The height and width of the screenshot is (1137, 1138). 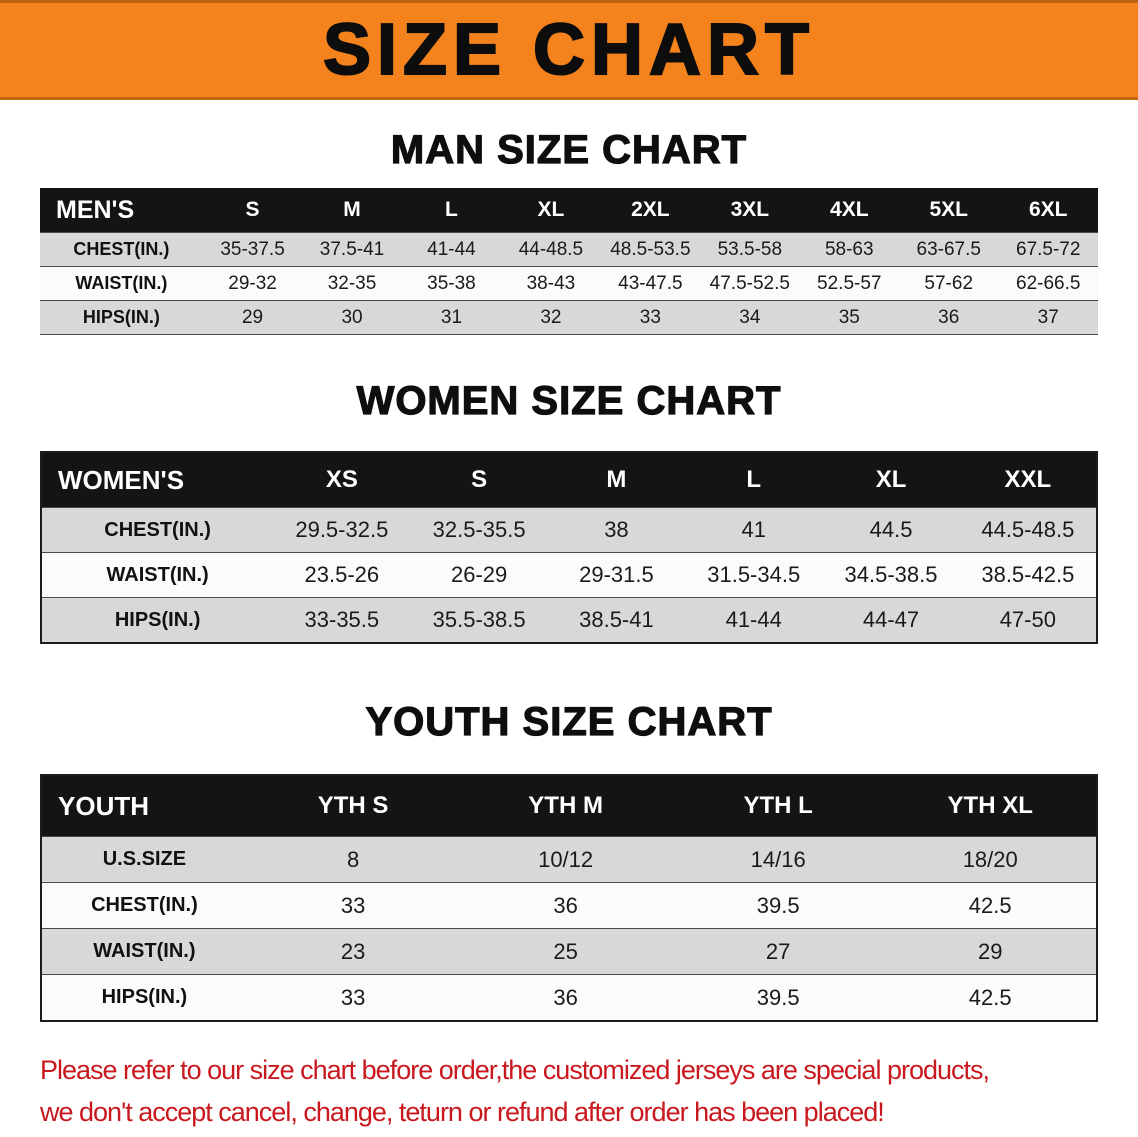 What do you see at coordinates (569, 149) in the screenshot?
I see `men-section-heading: MAN SIZE CHART` at bounding box center [569, 149].